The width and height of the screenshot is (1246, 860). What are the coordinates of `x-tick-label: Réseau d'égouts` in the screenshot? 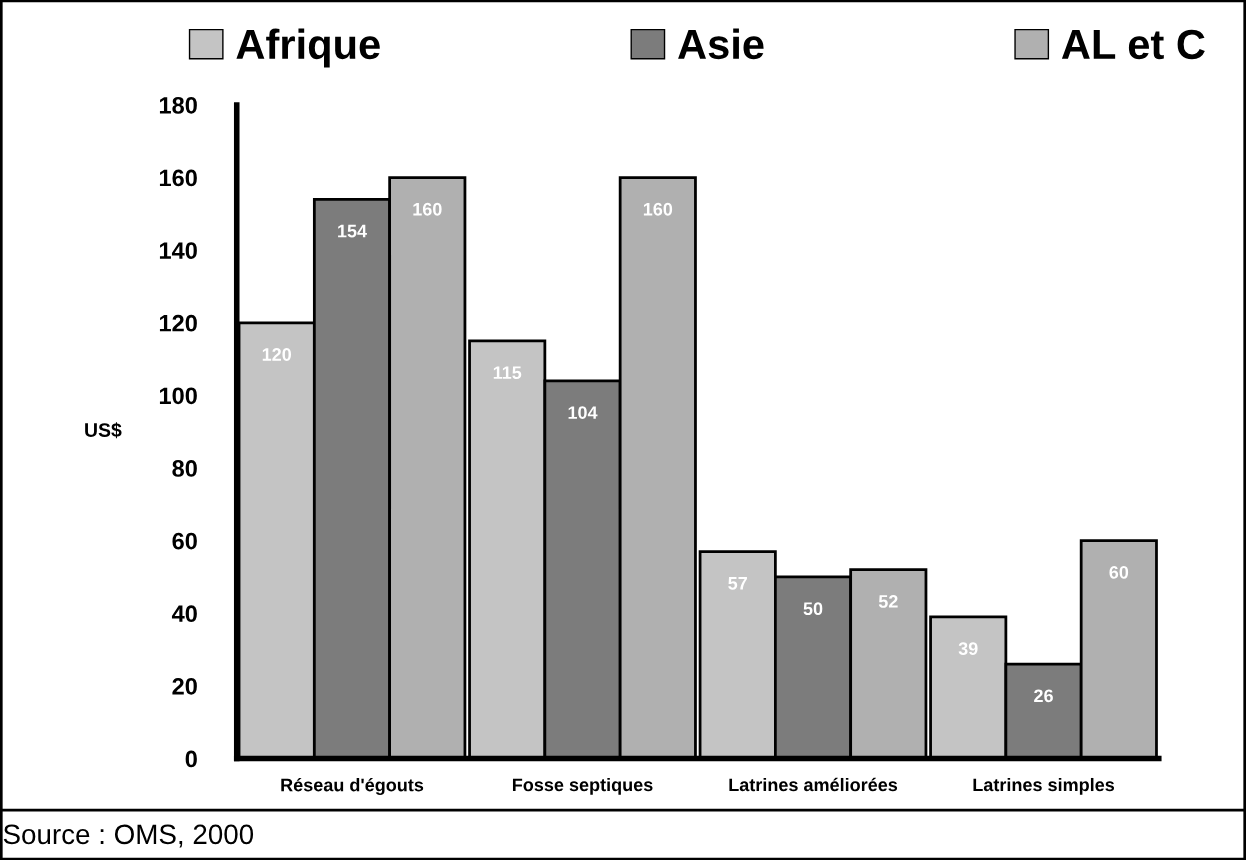 It's located at (352, 786).